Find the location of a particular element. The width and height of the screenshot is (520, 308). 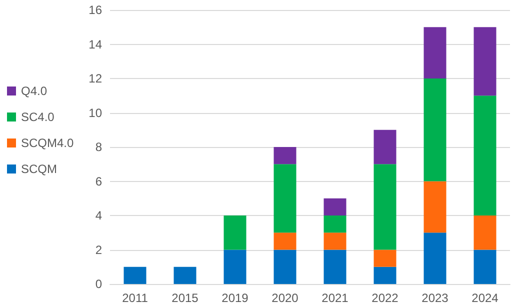

y-tick-label: 0 is located at coordinates (98, 284).